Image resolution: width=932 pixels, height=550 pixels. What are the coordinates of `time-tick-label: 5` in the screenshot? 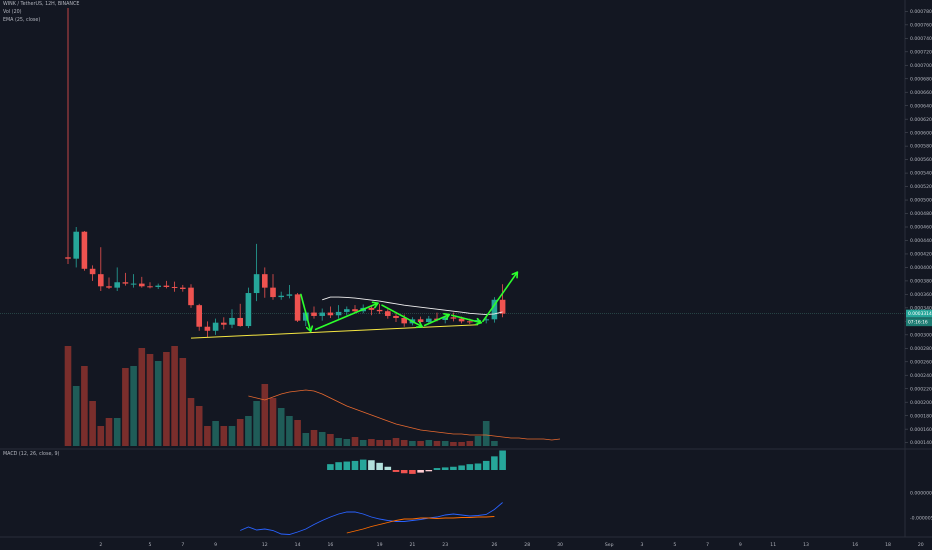 It's located at (674, 545).